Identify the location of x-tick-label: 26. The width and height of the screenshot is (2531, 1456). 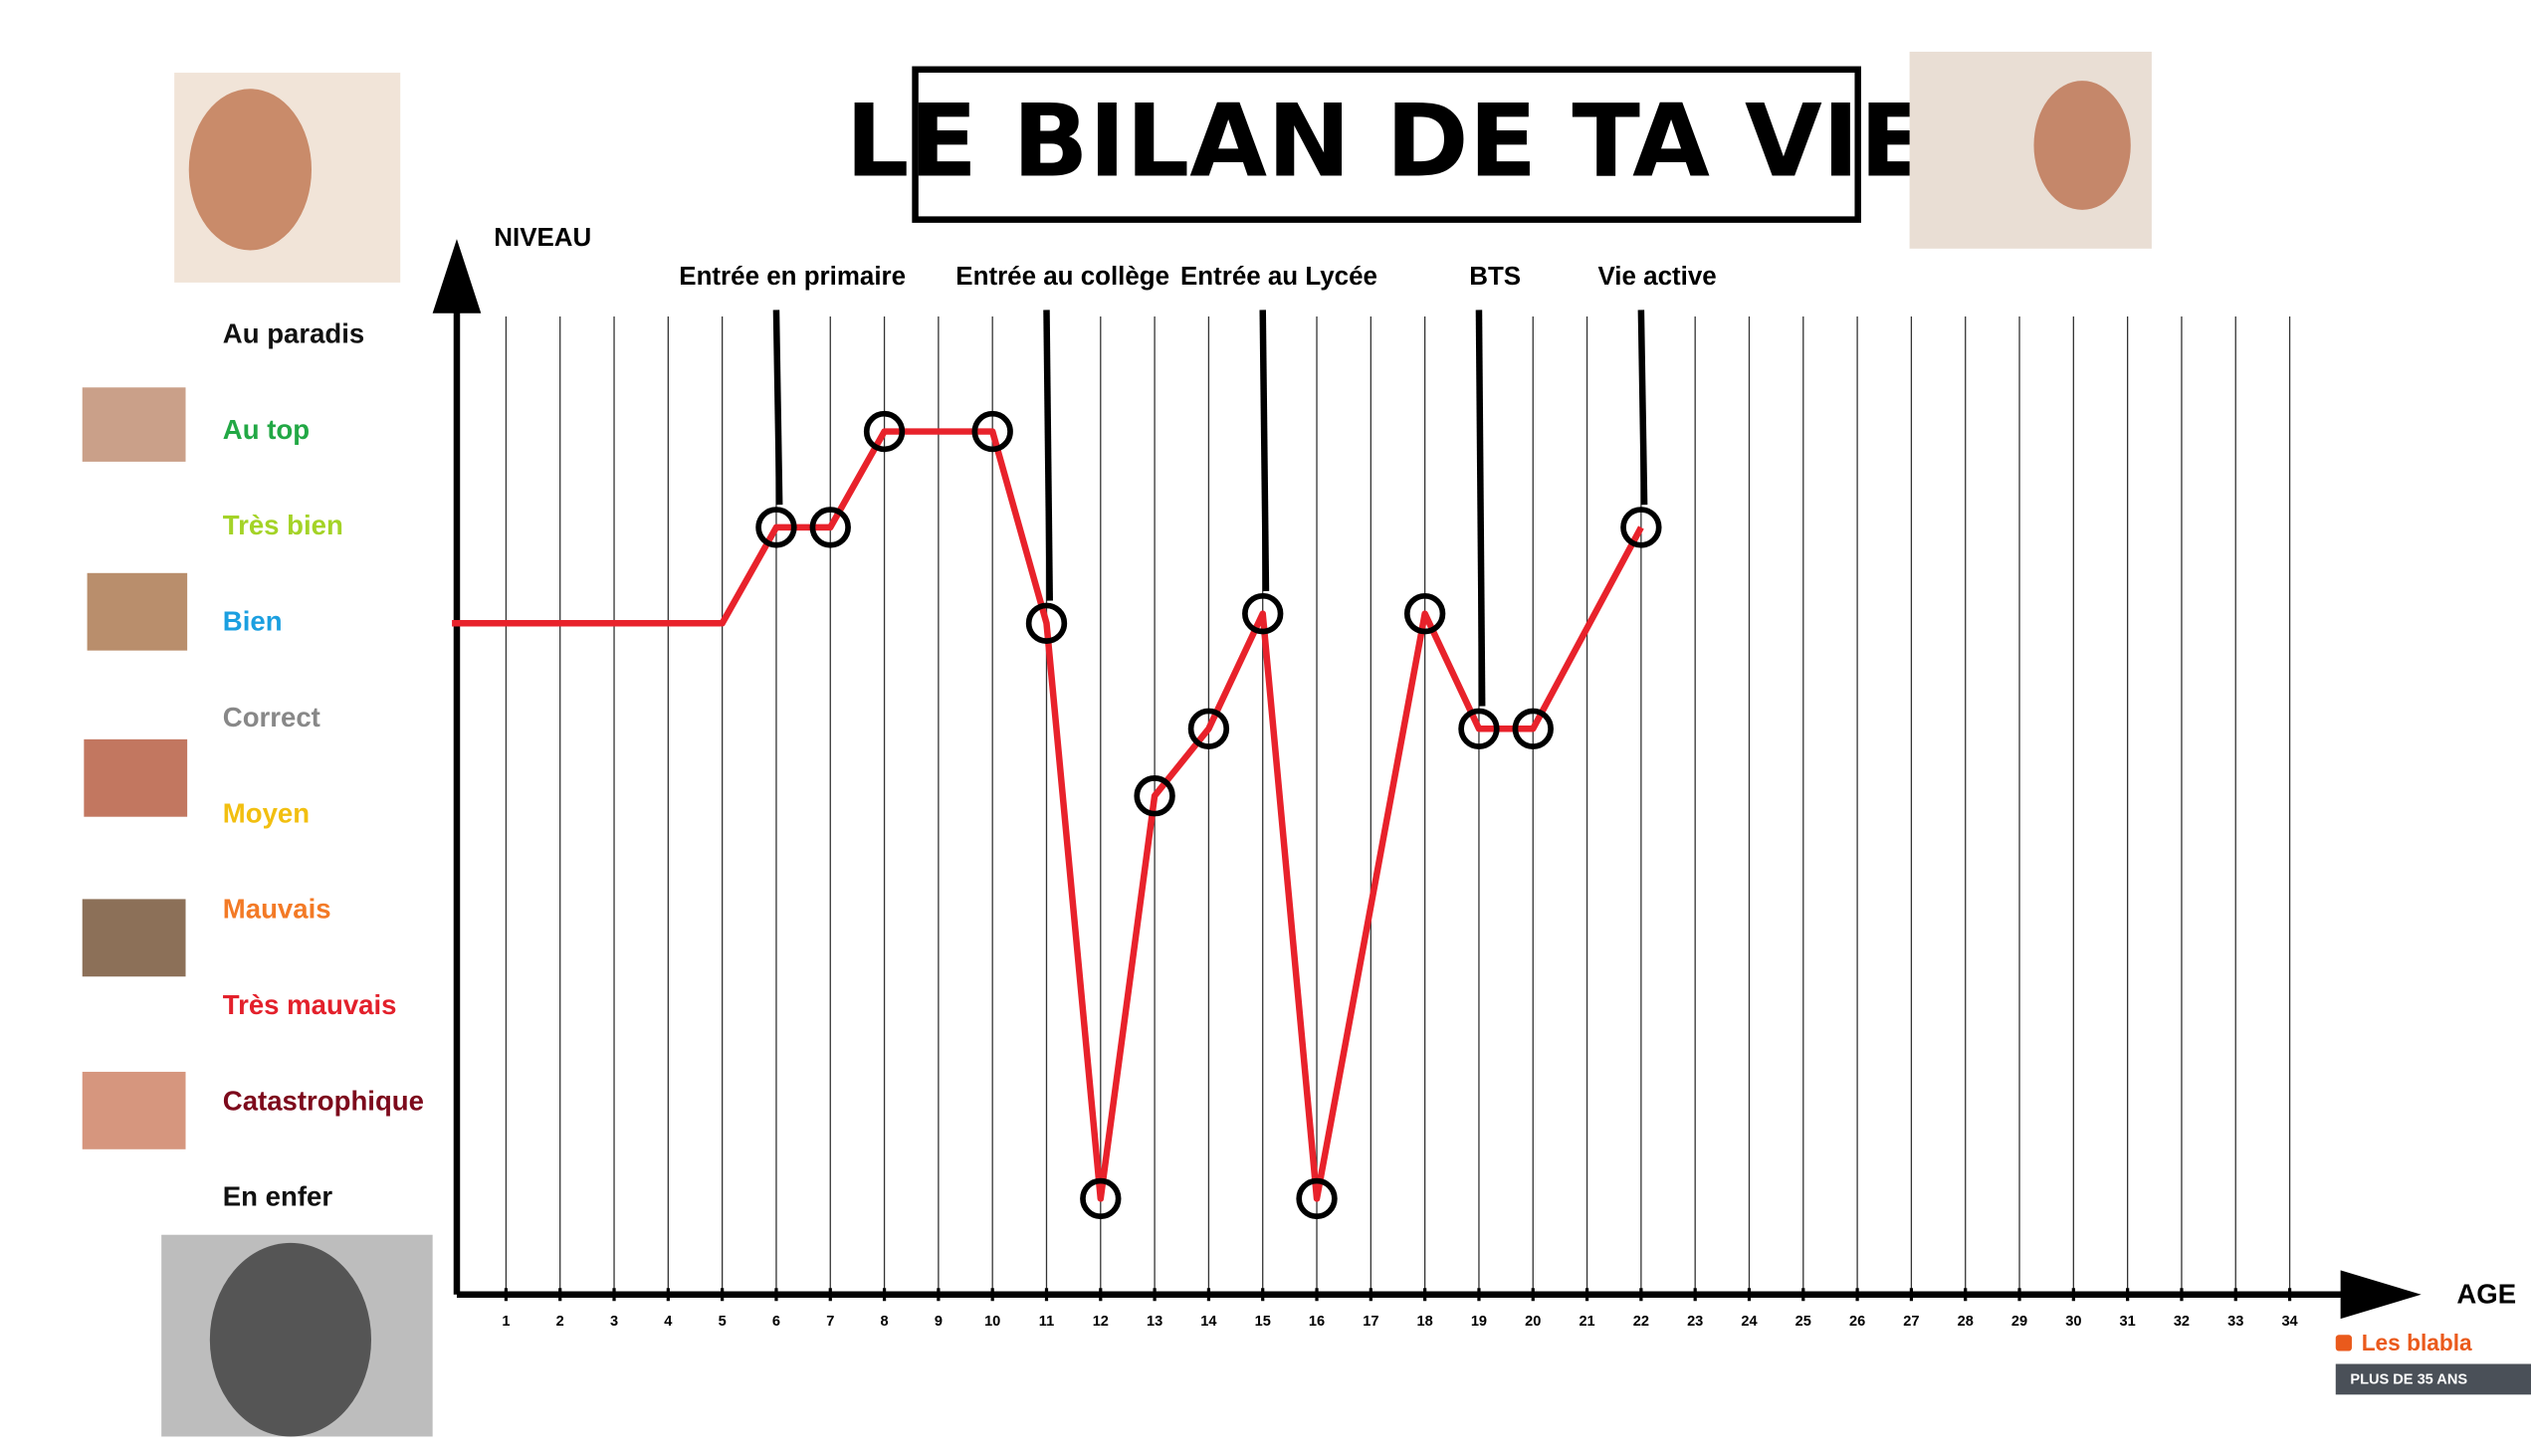
(1857, 1322).